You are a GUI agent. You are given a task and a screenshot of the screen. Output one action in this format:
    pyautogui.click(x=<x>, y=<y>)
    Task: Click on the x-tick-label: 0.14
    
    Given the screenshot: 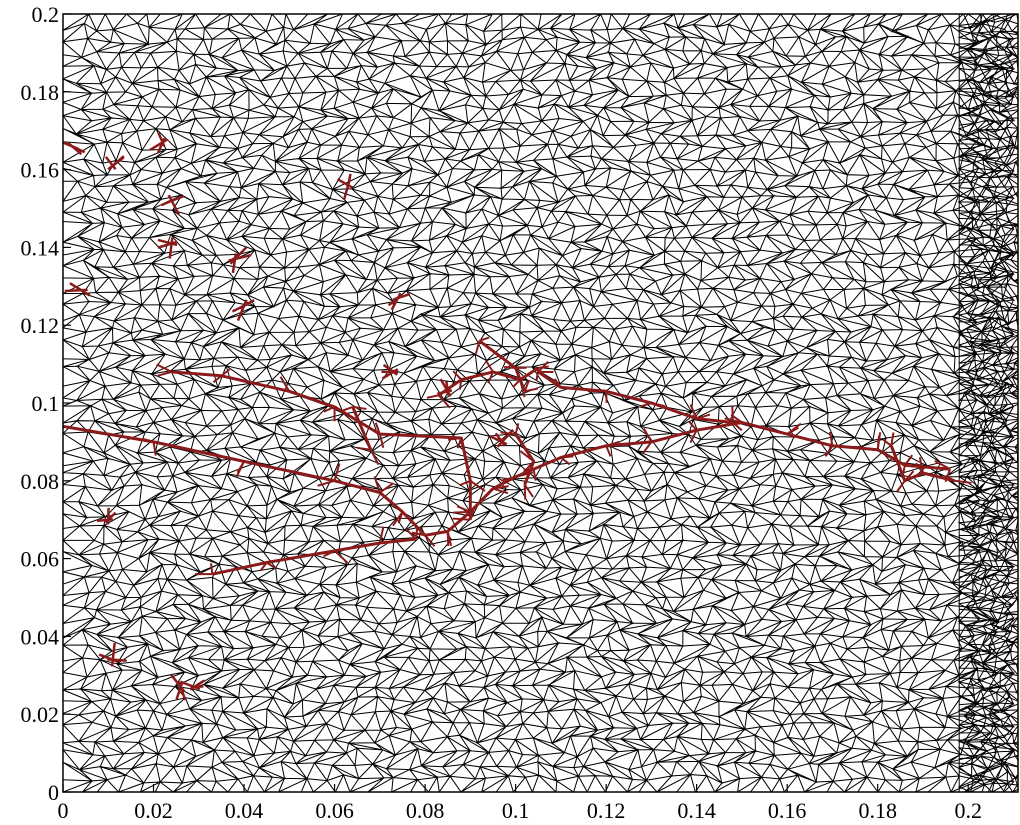 What is the action you would take?
    pyautogui.click(x=696, y=810)
    